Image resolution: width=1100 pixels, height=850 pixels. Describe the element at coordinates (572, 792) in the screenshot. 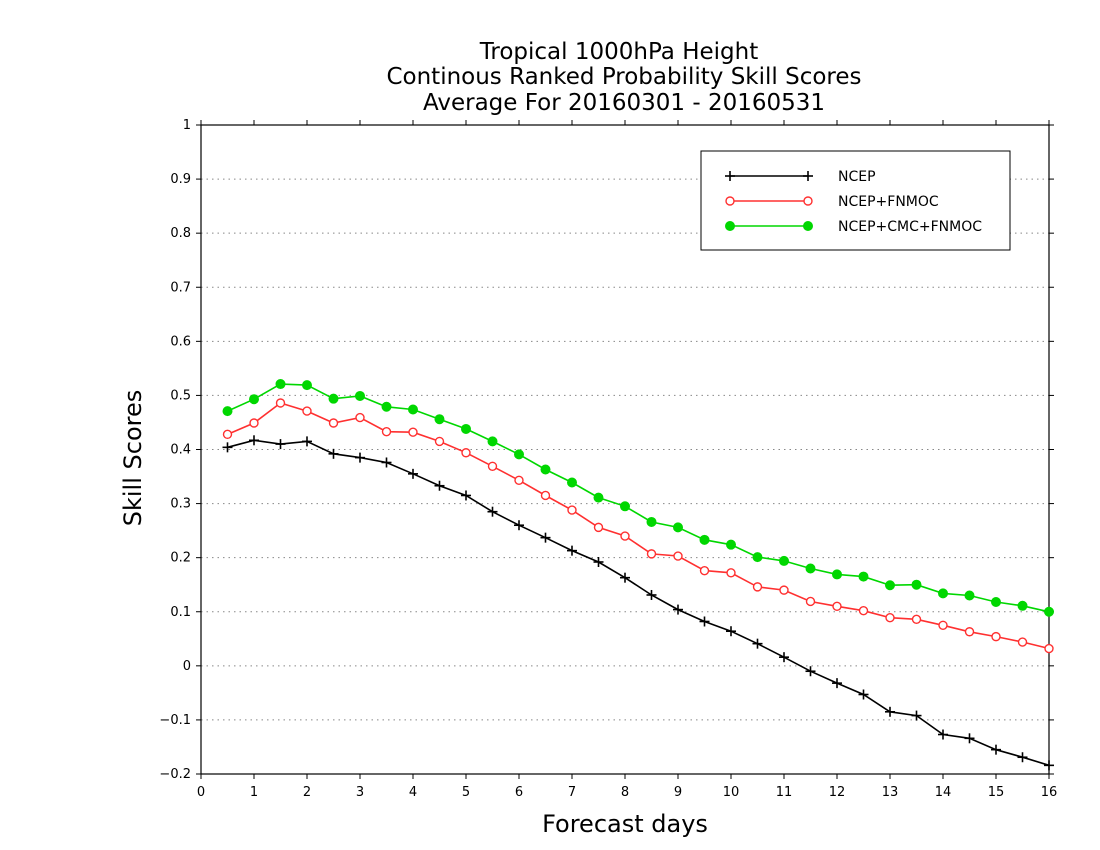

I see `x-tick-label: 7` at that location.